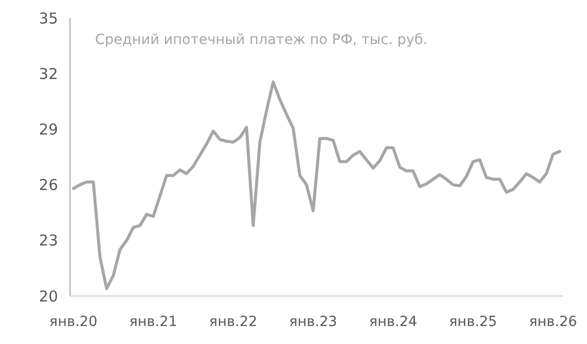 This screenshot has width=587, height=344. I want to click on y-tick-label: 20, so click(48, 296).